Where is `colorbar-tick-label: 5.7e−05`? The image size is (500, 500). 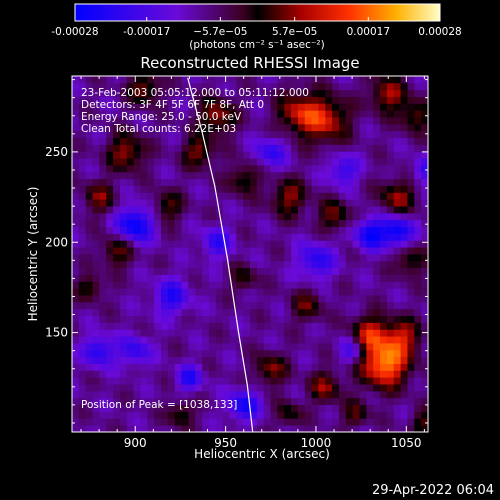 colorbar-tick-label: 5.7e−05 is located at coordinates (294, 32).